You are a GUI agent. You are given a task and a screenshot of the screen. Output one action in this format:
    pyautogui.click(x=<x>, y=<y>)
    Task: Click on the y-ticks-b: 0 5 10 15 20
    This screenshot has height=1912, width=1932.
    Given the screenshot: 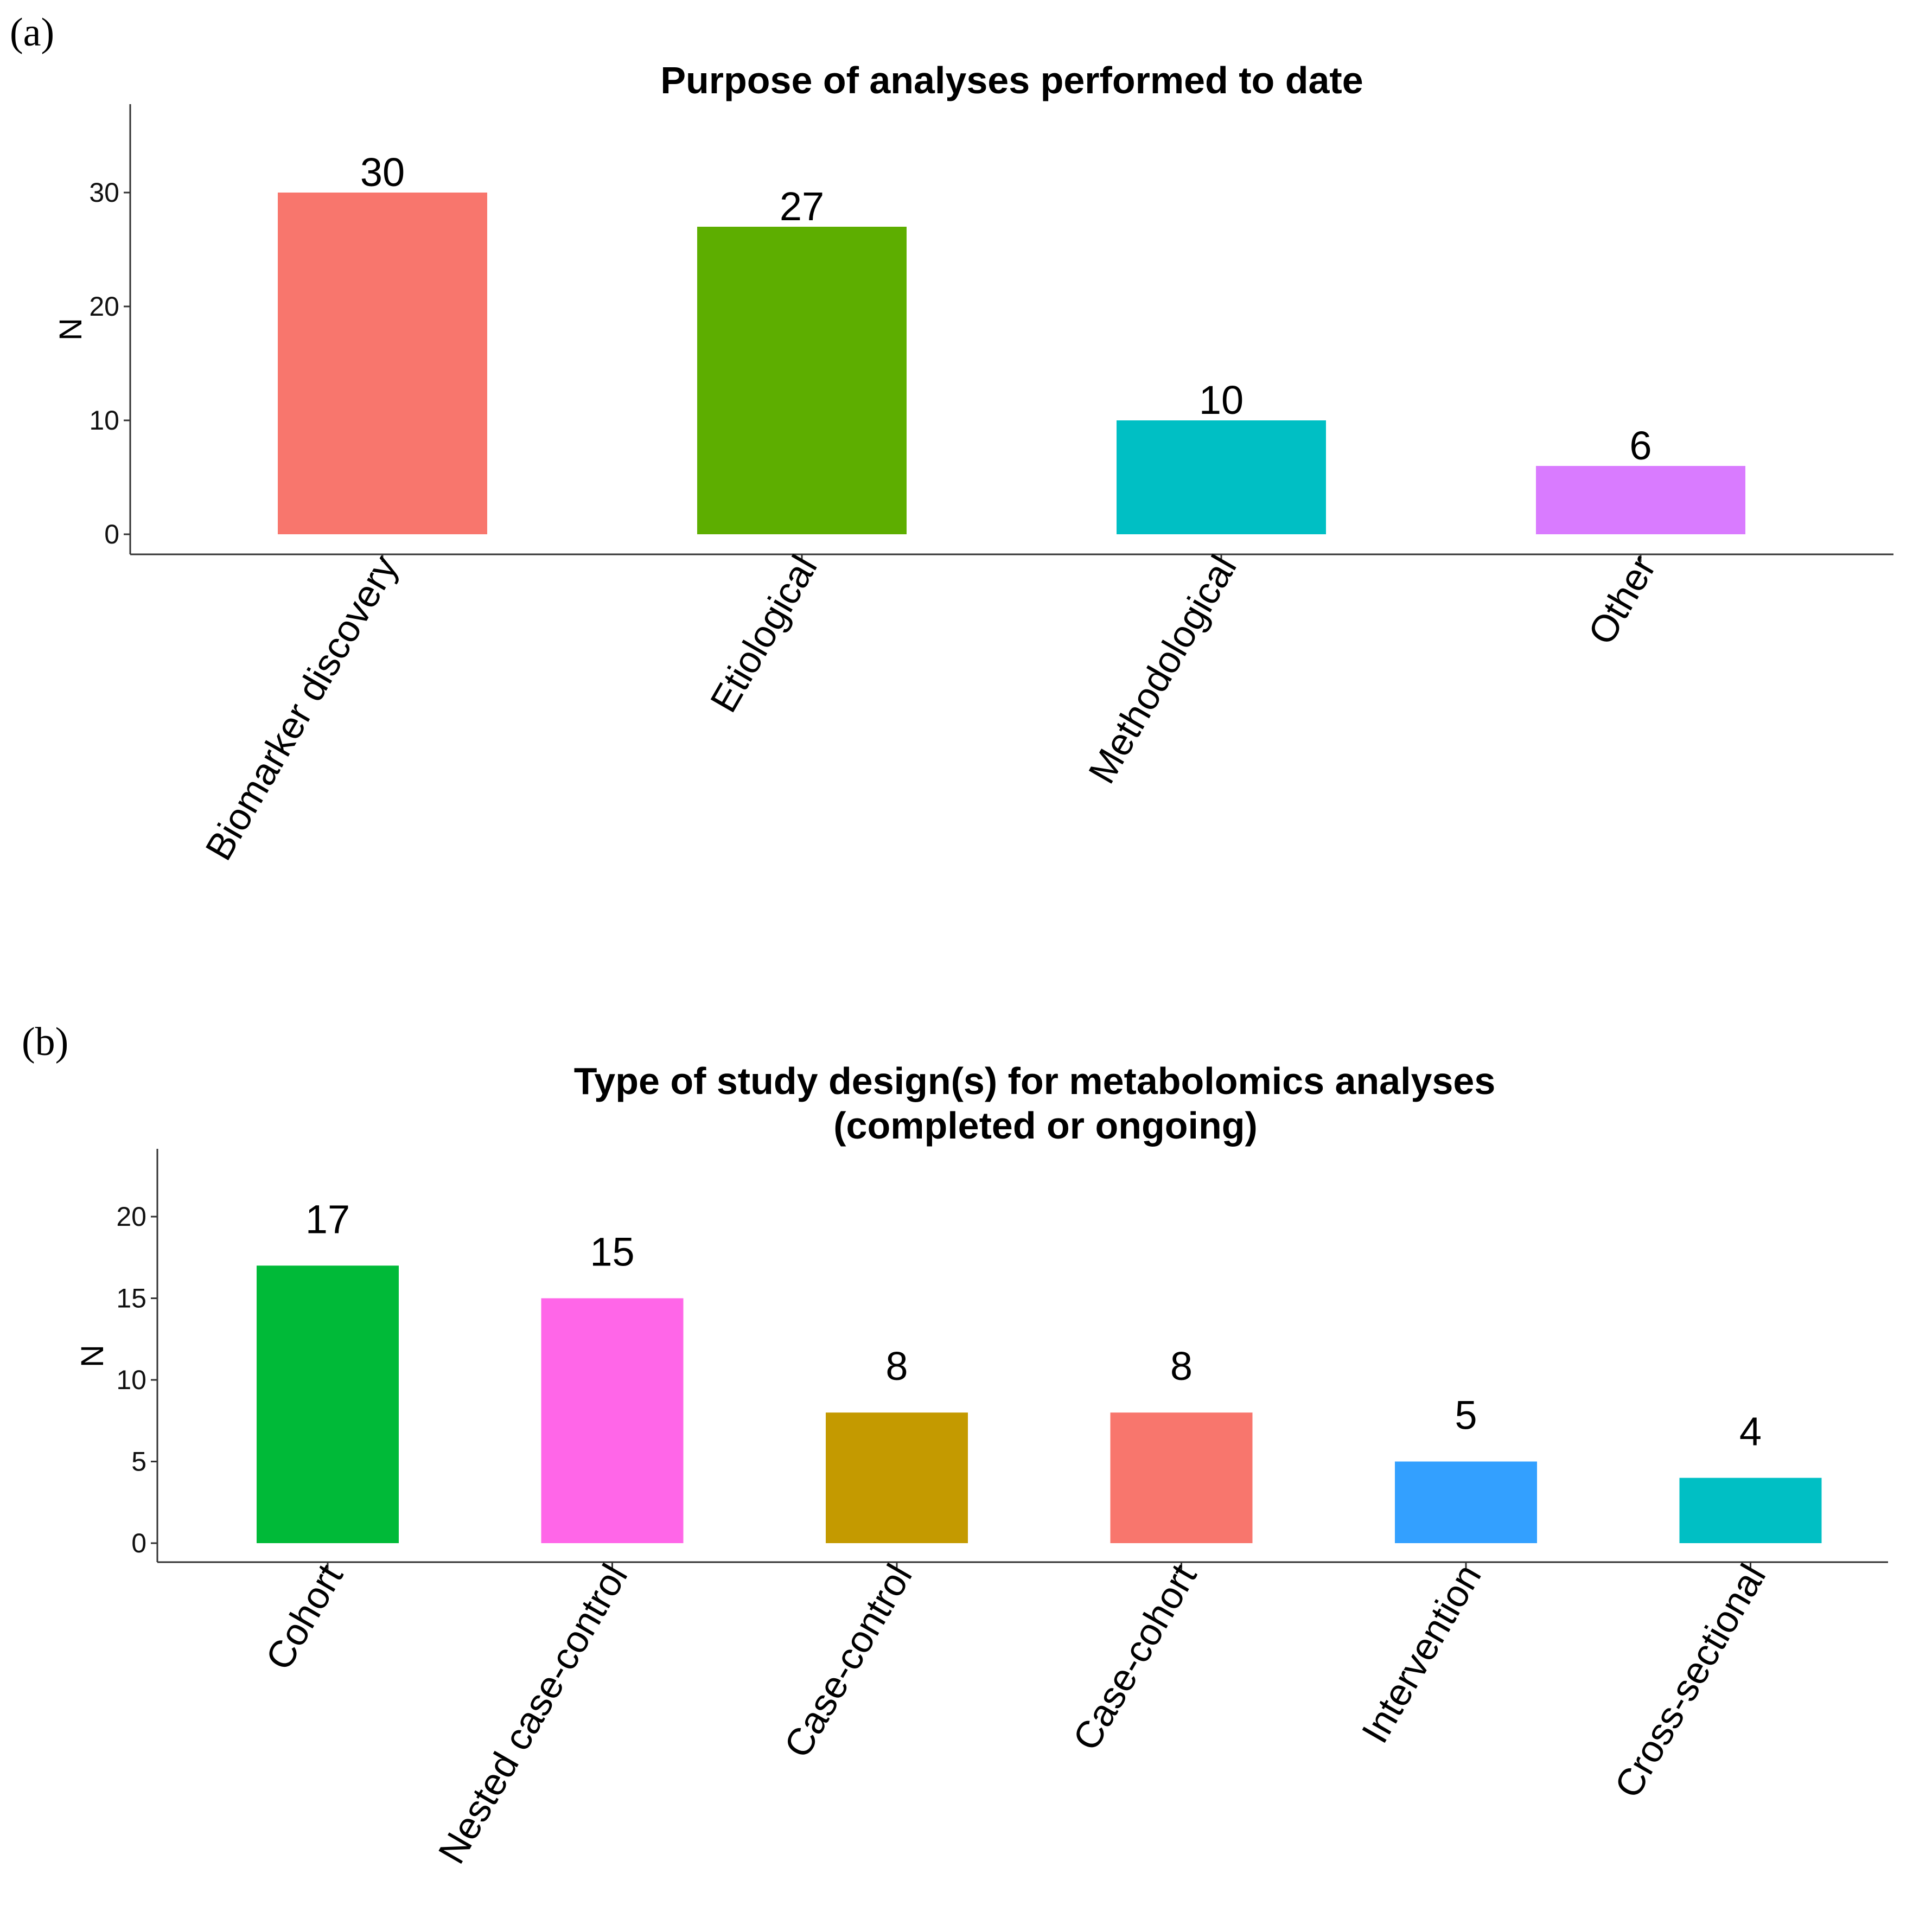 What is the action you would take?
    pyautogui.click(x=136, y=1379)
    